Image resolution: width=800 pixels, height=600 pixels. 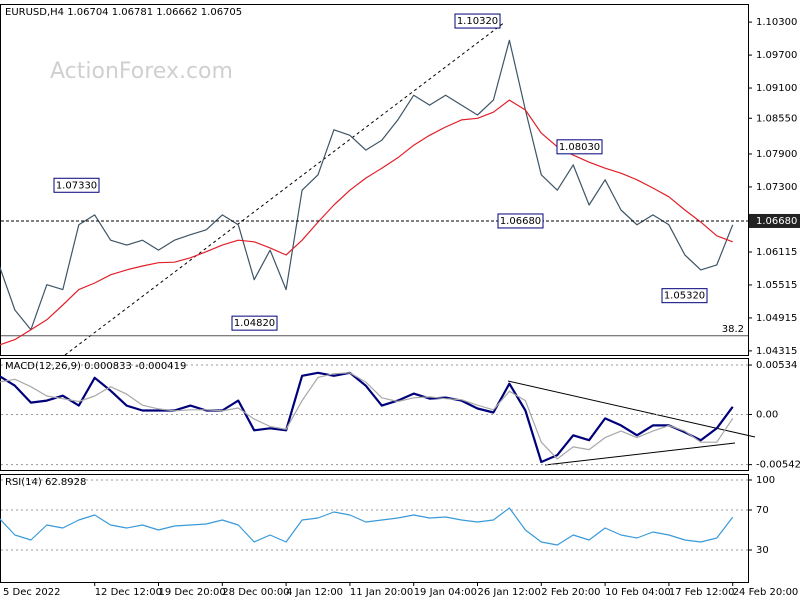 What do you see at coordinates (570, 592) in the screenshot?
I see `x-tick-label: 2 Feb 20:00` at bounding box center [570, 592].